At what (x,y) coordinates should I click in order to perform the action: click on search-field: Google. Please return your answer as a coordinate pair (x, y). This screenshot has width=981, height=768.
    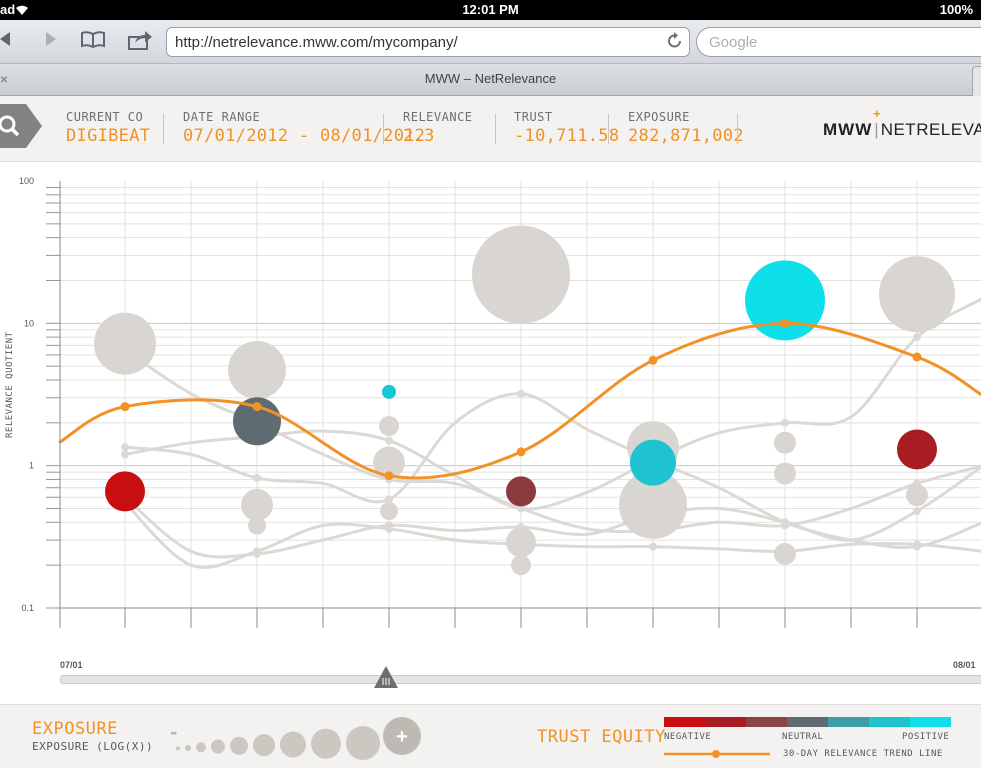
    Looking at the image, I should click on (838, 42).